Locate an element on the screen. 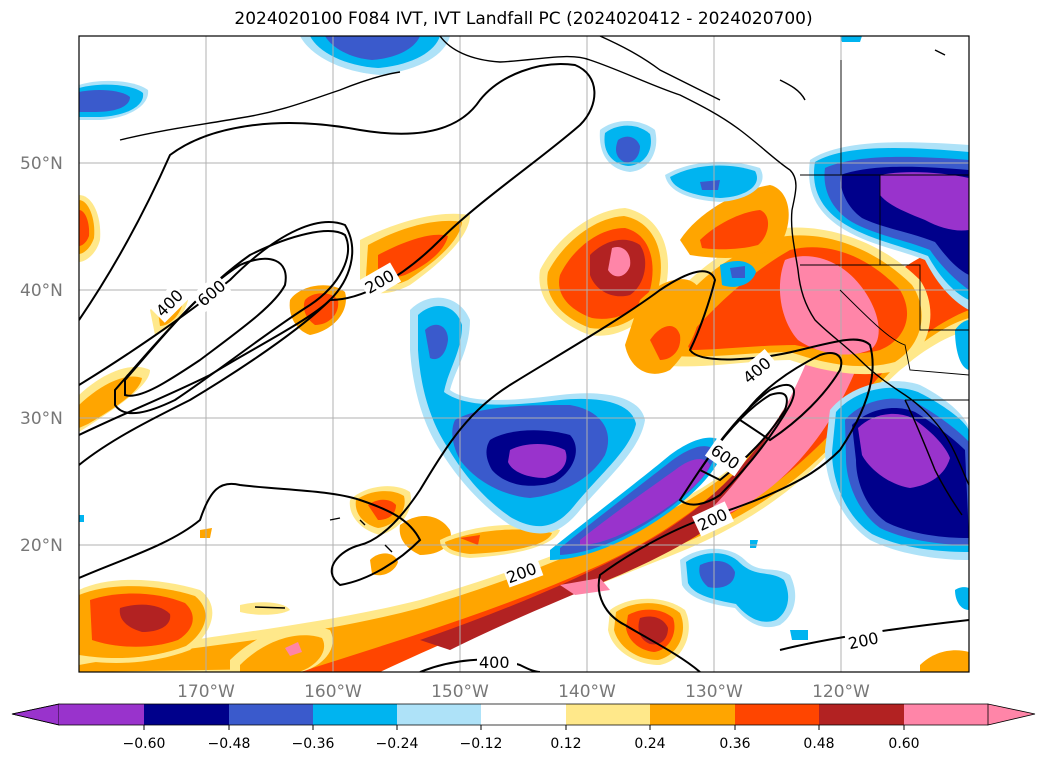 The image size is (1047, 765). colorbar-tick: 0.48 is located at coordinates (818, 744).